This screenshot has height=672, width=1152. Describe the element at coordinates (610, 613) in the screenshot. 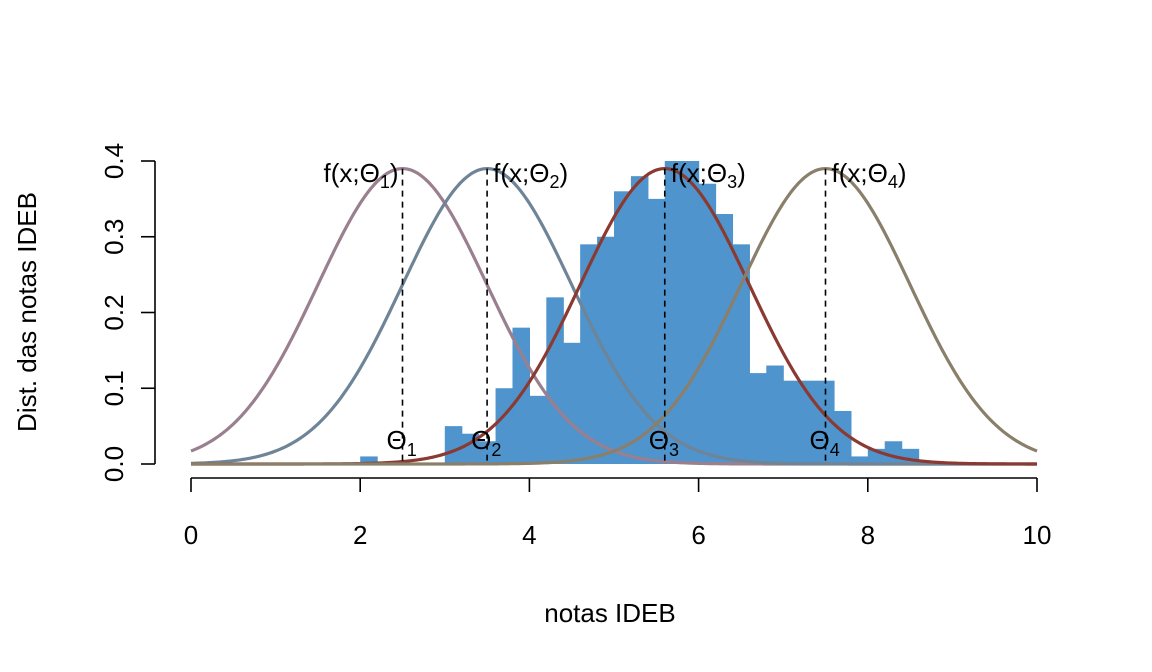

I see `x-axis-label: notas IDEB` at that location.